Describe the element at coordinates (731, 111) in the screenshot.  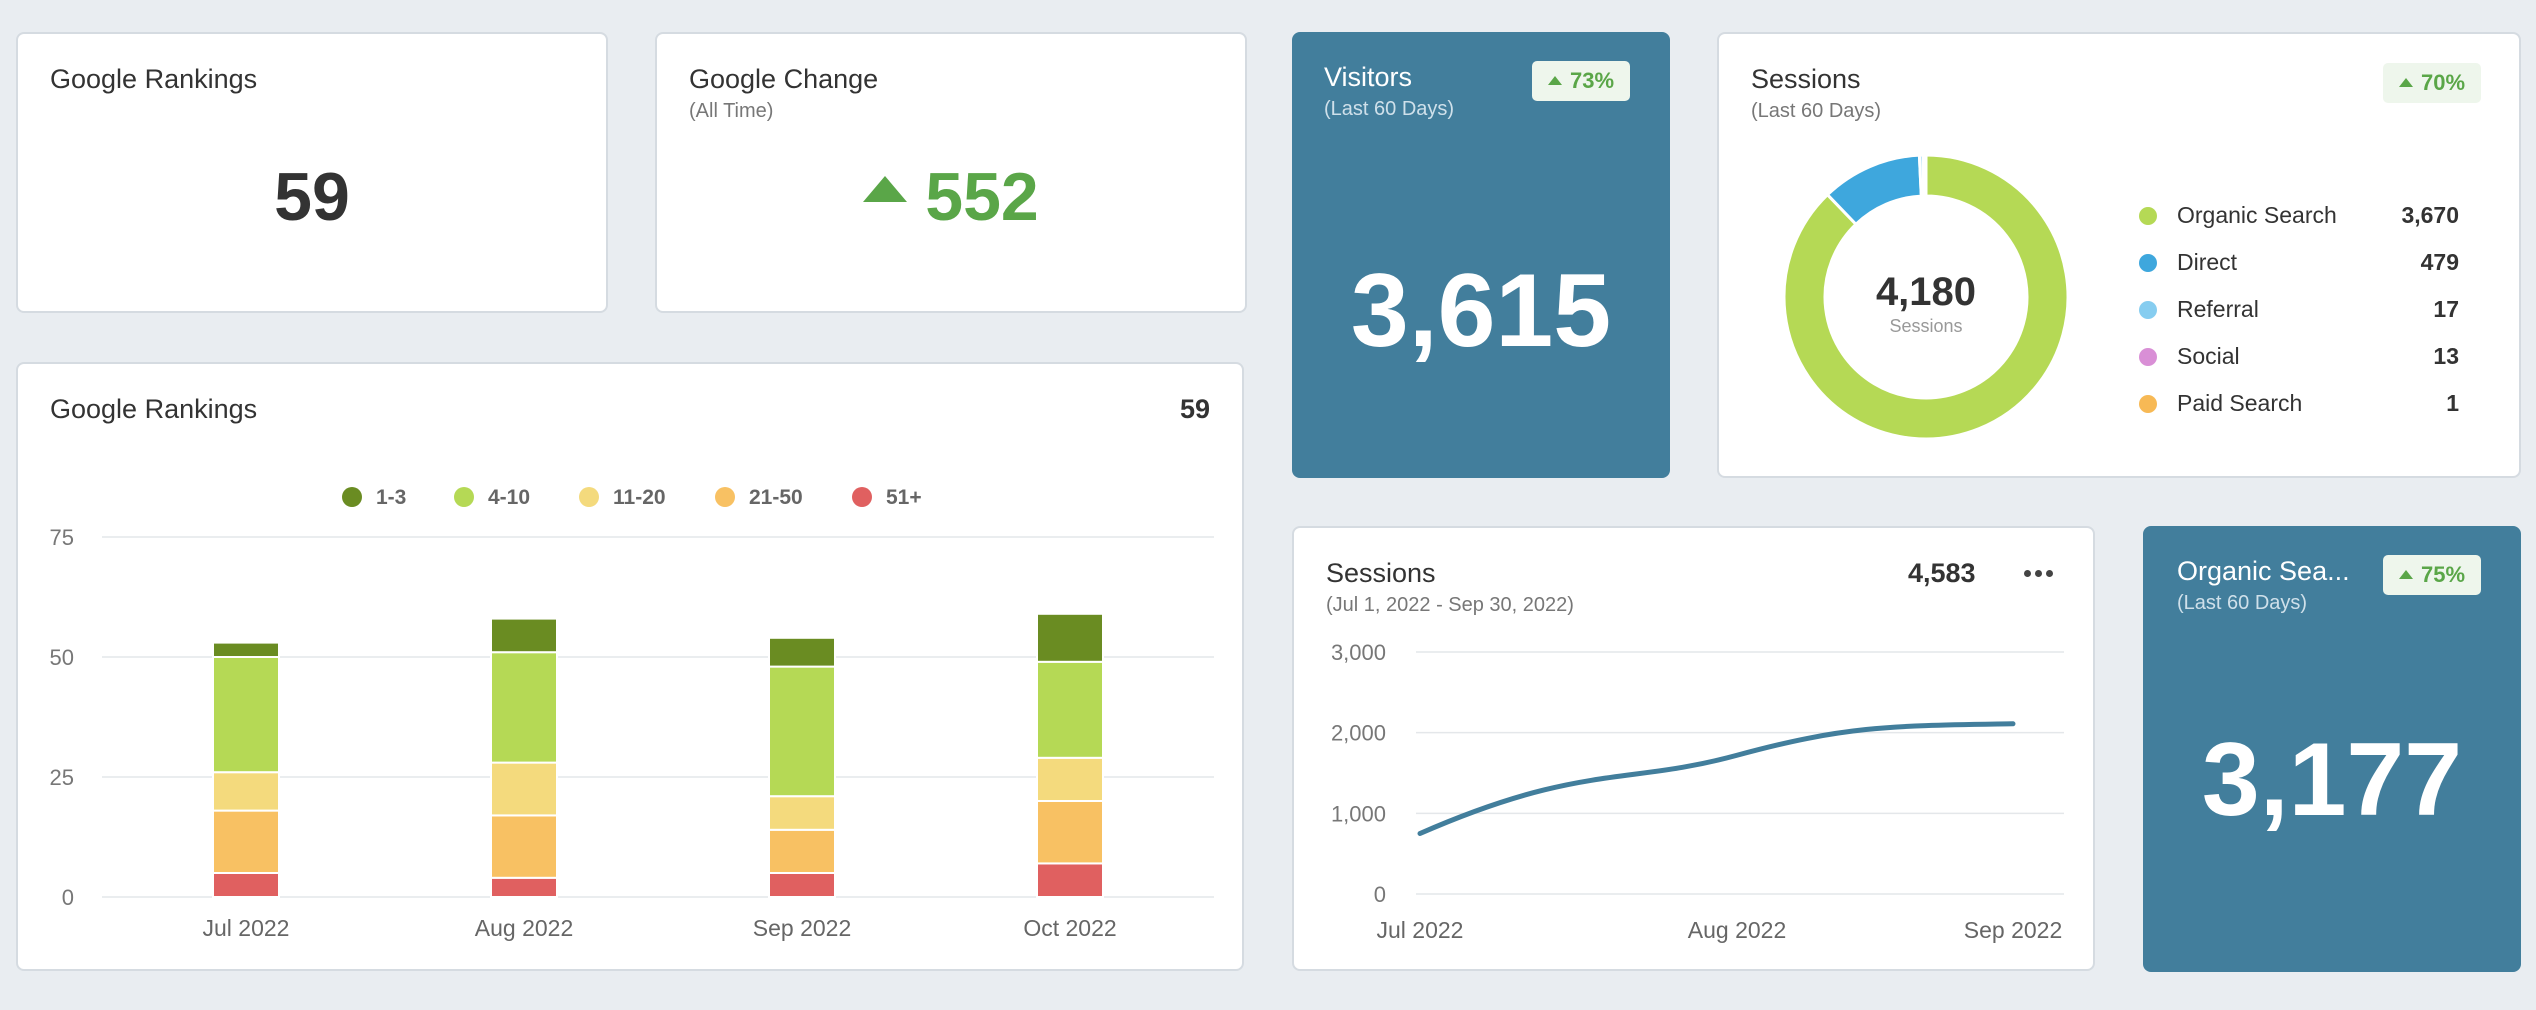
I see `card-subtitle: (All Time)` at that location.